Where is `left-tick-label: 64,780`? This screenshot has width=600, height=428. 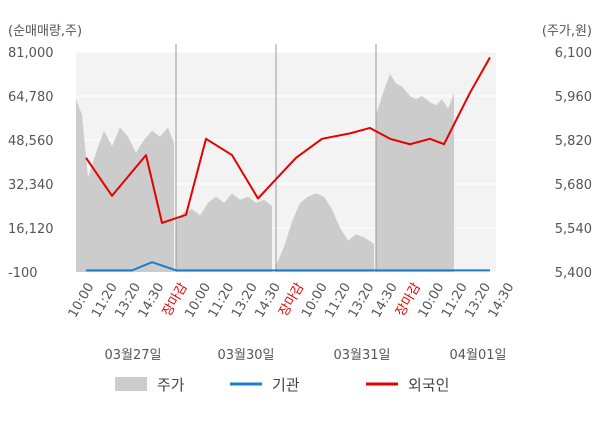
left-tick-label: 64,780 is located at coordinates (31, 97).